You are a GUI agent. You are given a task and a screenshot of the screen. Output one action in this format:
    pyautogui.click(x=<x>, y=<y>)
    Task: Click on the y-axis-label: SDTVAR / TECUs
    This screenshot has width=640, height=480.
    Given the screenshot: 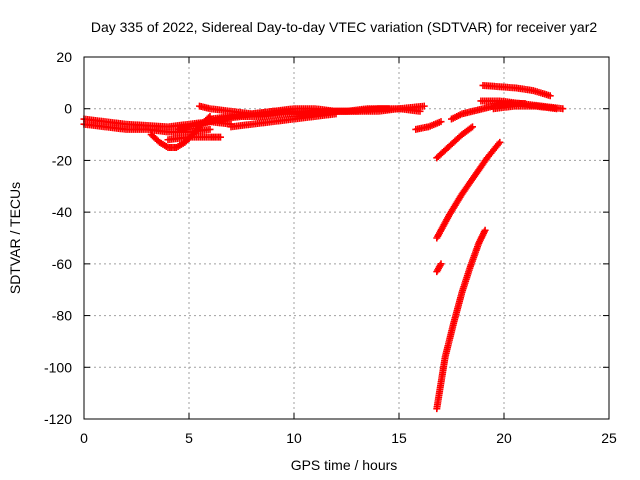 What is the action you would take?
    pyautogui.click(x=15, y=238)
    